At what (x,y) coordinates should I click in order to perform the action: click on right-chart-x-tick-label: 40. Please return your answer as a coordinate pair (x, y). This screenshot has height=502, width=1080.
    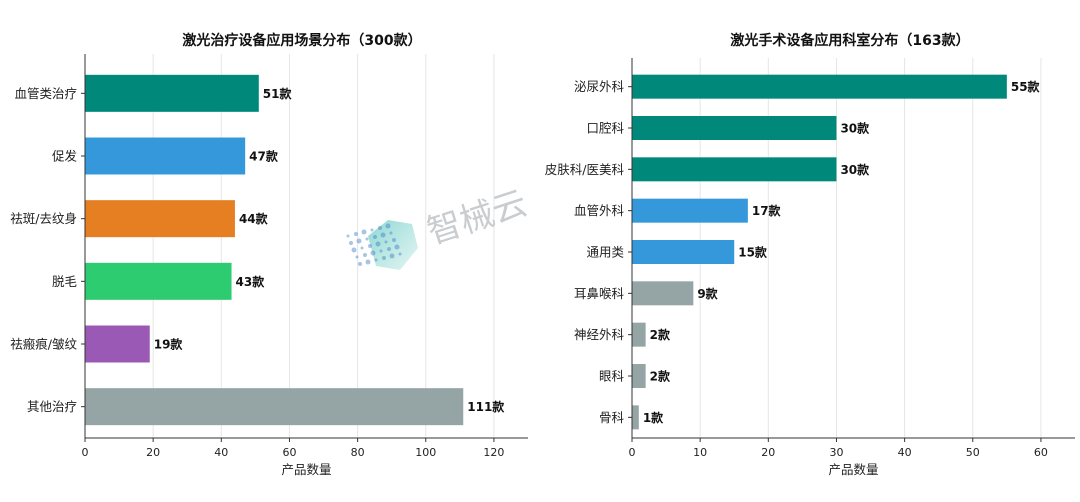
    Looking at the image, I should click on (905, 452).